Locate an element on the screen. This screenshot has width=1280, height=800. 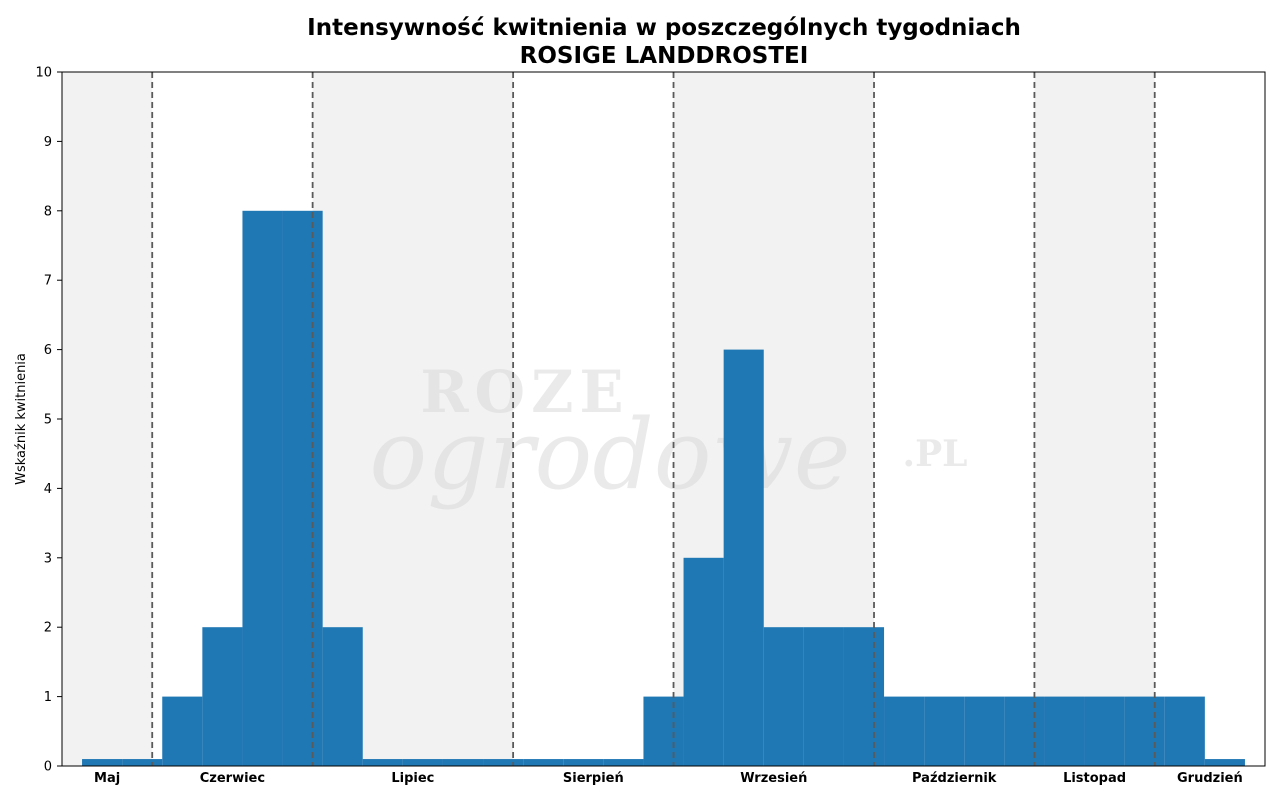
y-axis: 0 1 2 3 4 5 6 7 8 9 10 is located at coordinates (48, 420).